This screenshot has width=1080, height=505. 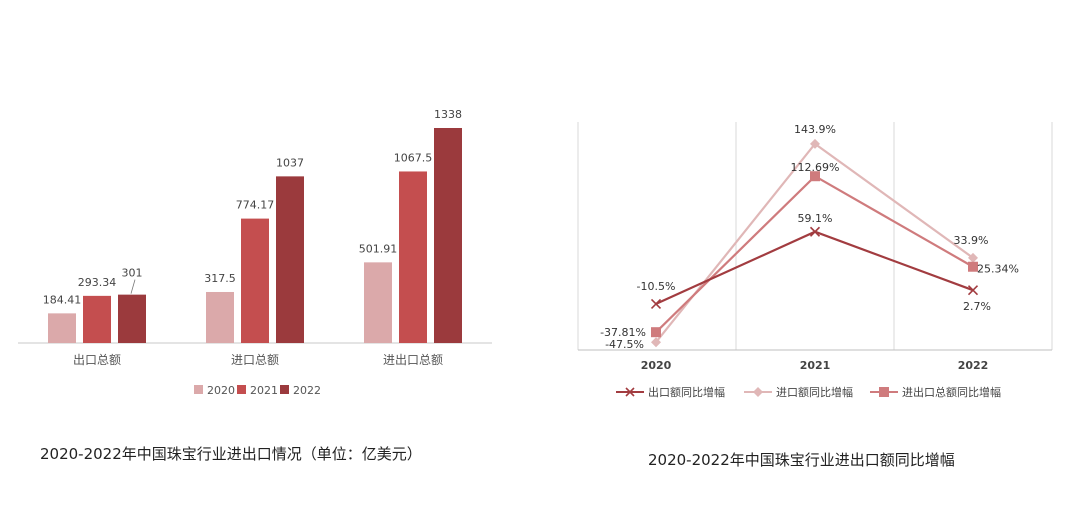 What do you see at coordinates (231, 454) in the screenshot?
I see `bar-chart-caption: 2020-2022年中国珠宝行业进出口情况（单位：亿美元）` at bounding box center [231, 454].